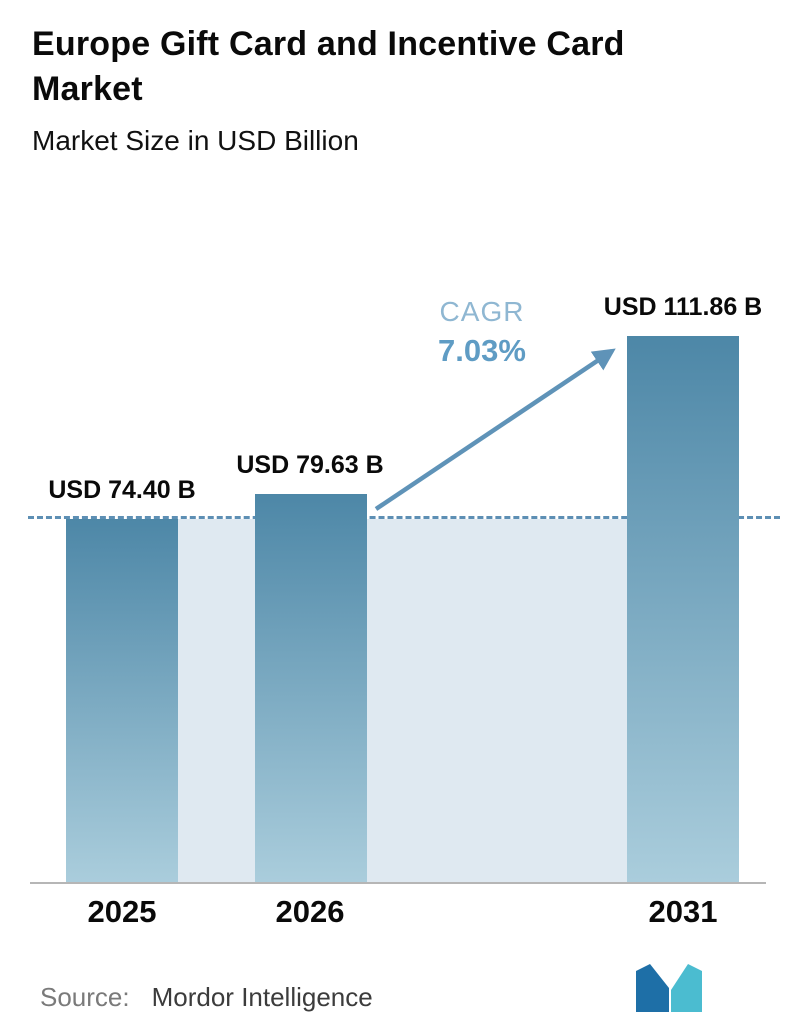 The width and height of the screenshot is (796, 1034). Describe the element at coordinates (683, 609) in the screenshot. I see `bar-2031` at that location.